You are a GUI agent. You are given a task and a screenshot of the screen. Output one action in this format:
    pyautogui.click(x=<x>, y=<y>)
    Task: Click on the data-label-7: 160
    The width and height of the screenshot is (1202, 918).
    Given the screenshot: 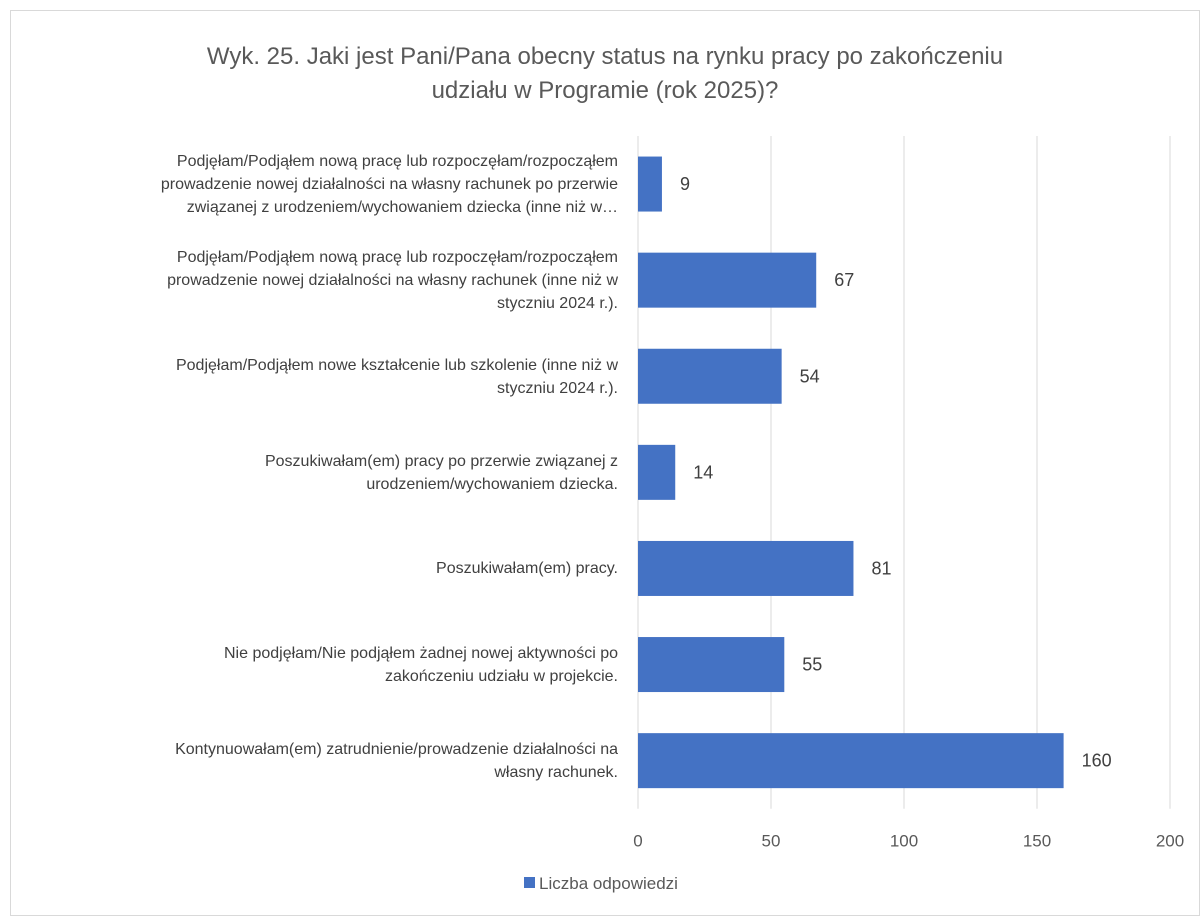 What is the action you would take?
    pyautogui.click(x=1097, y=761)
    